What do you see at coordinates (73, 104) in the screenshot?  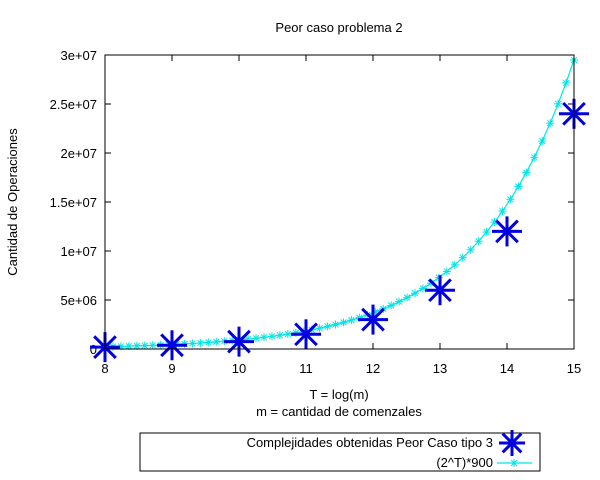 I see `y-tick-label: 2.5e+07` at bounding box center [73, 104].